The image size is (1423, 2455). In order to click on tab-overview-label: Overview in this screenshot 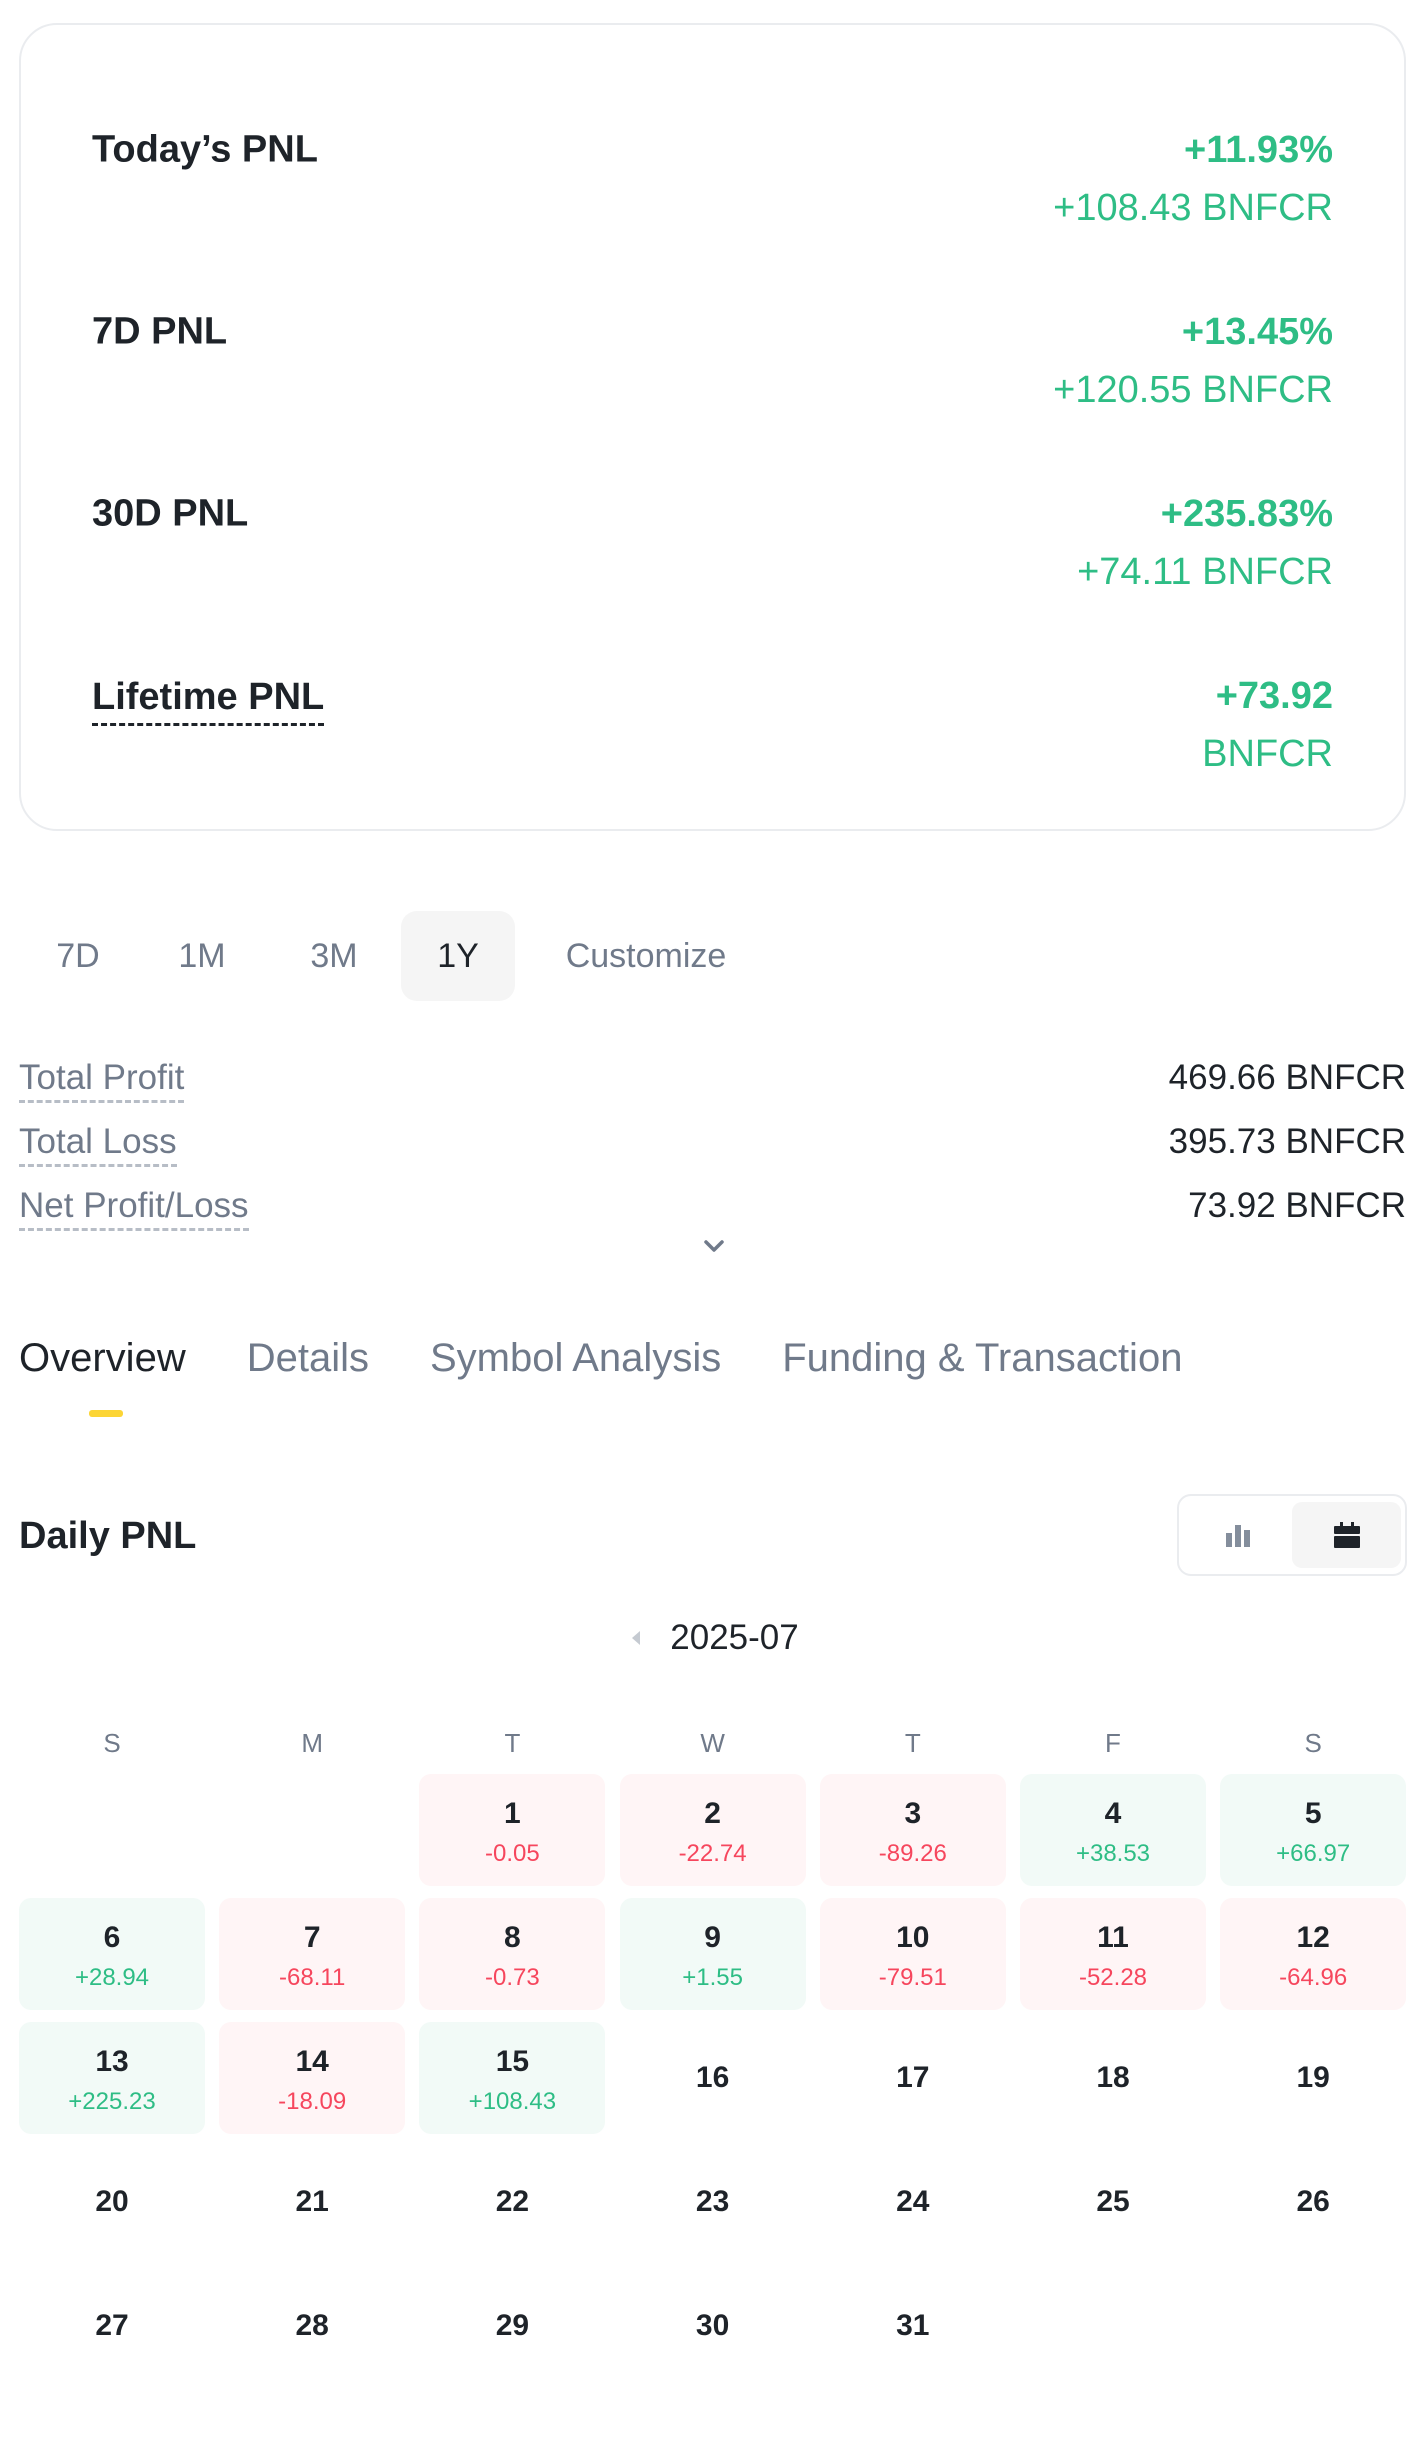, I will do `click(102, 1358)`.